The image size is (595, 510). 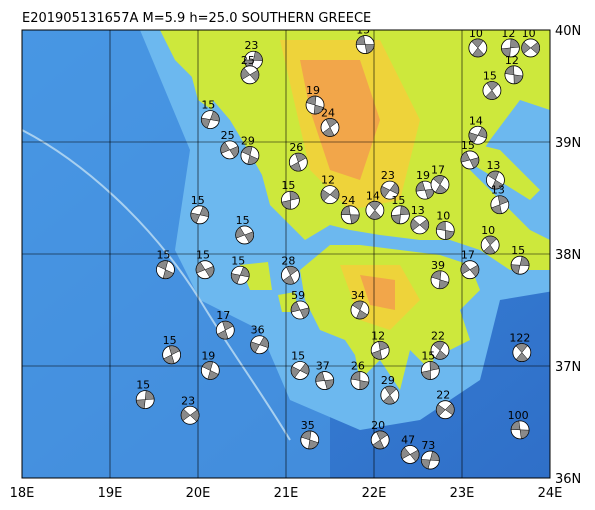 What do you see at coordinates (568, 143) in the screenshot?
I see `y-tick-label: 39N` at bounding box center [568, 143].